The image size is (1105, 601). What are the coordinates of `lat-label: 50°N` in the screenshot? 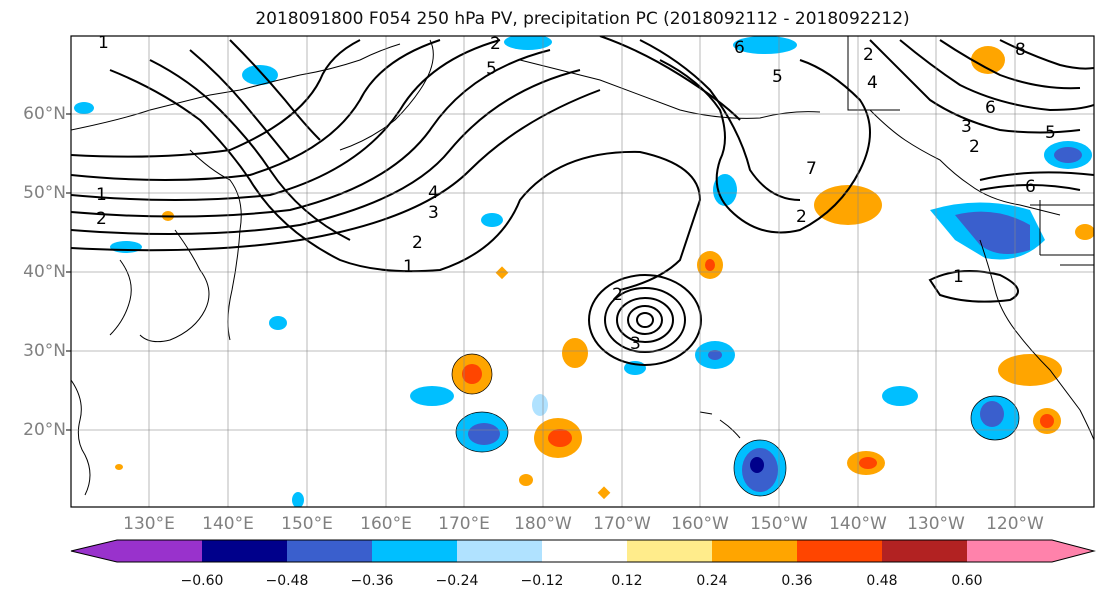 It's located at (44, 193).